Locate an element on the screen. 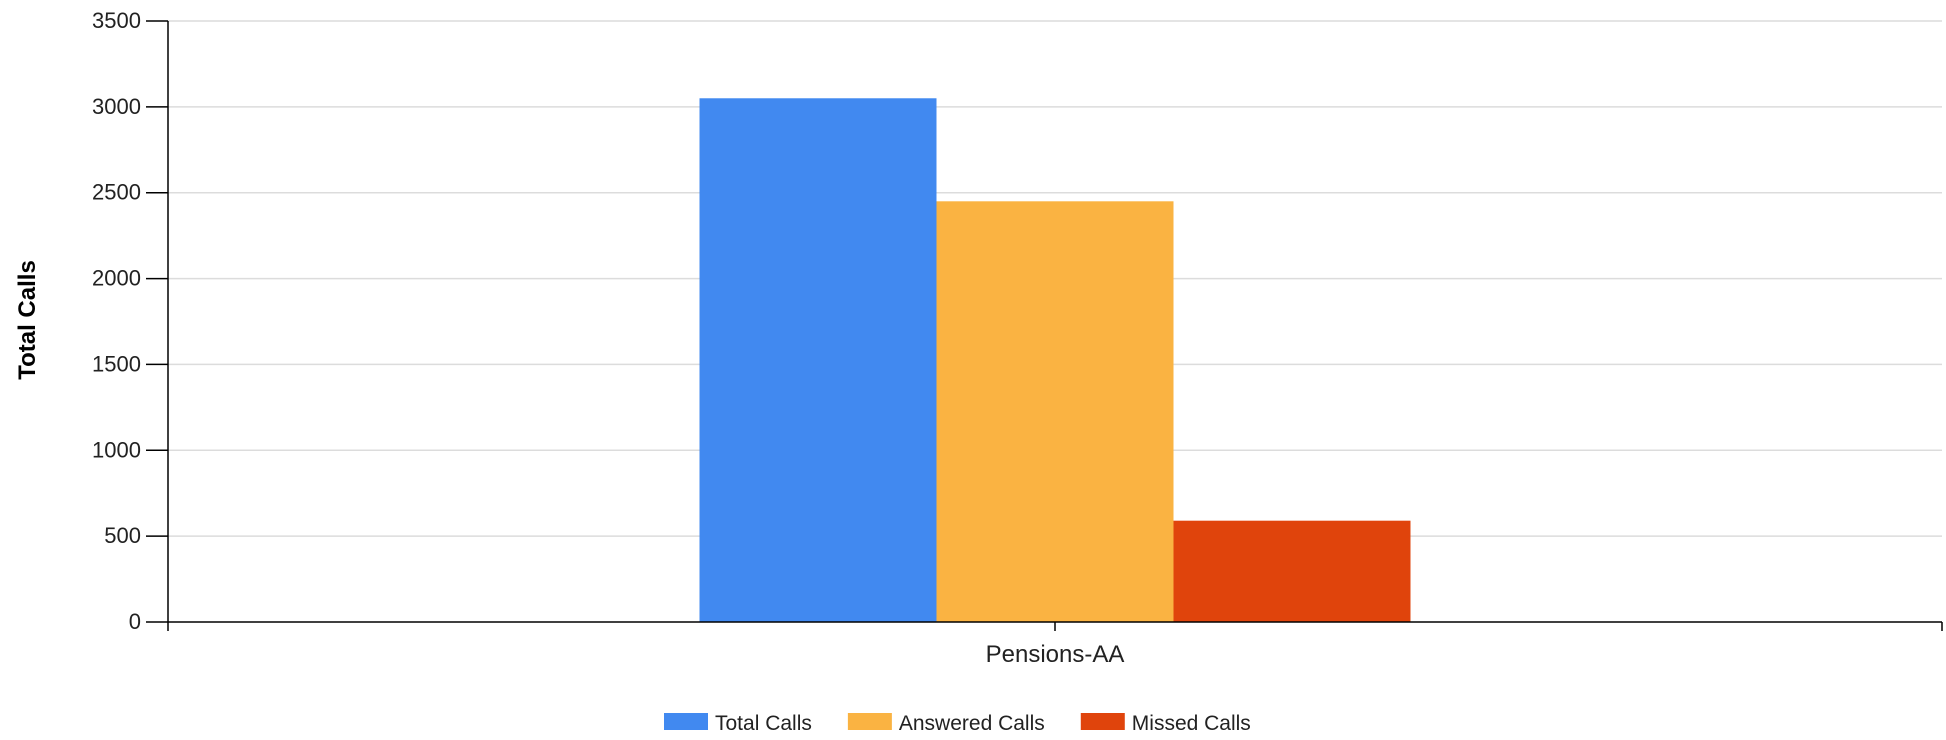  y-tick-label: 2000 is located at coordinates (116, 278).